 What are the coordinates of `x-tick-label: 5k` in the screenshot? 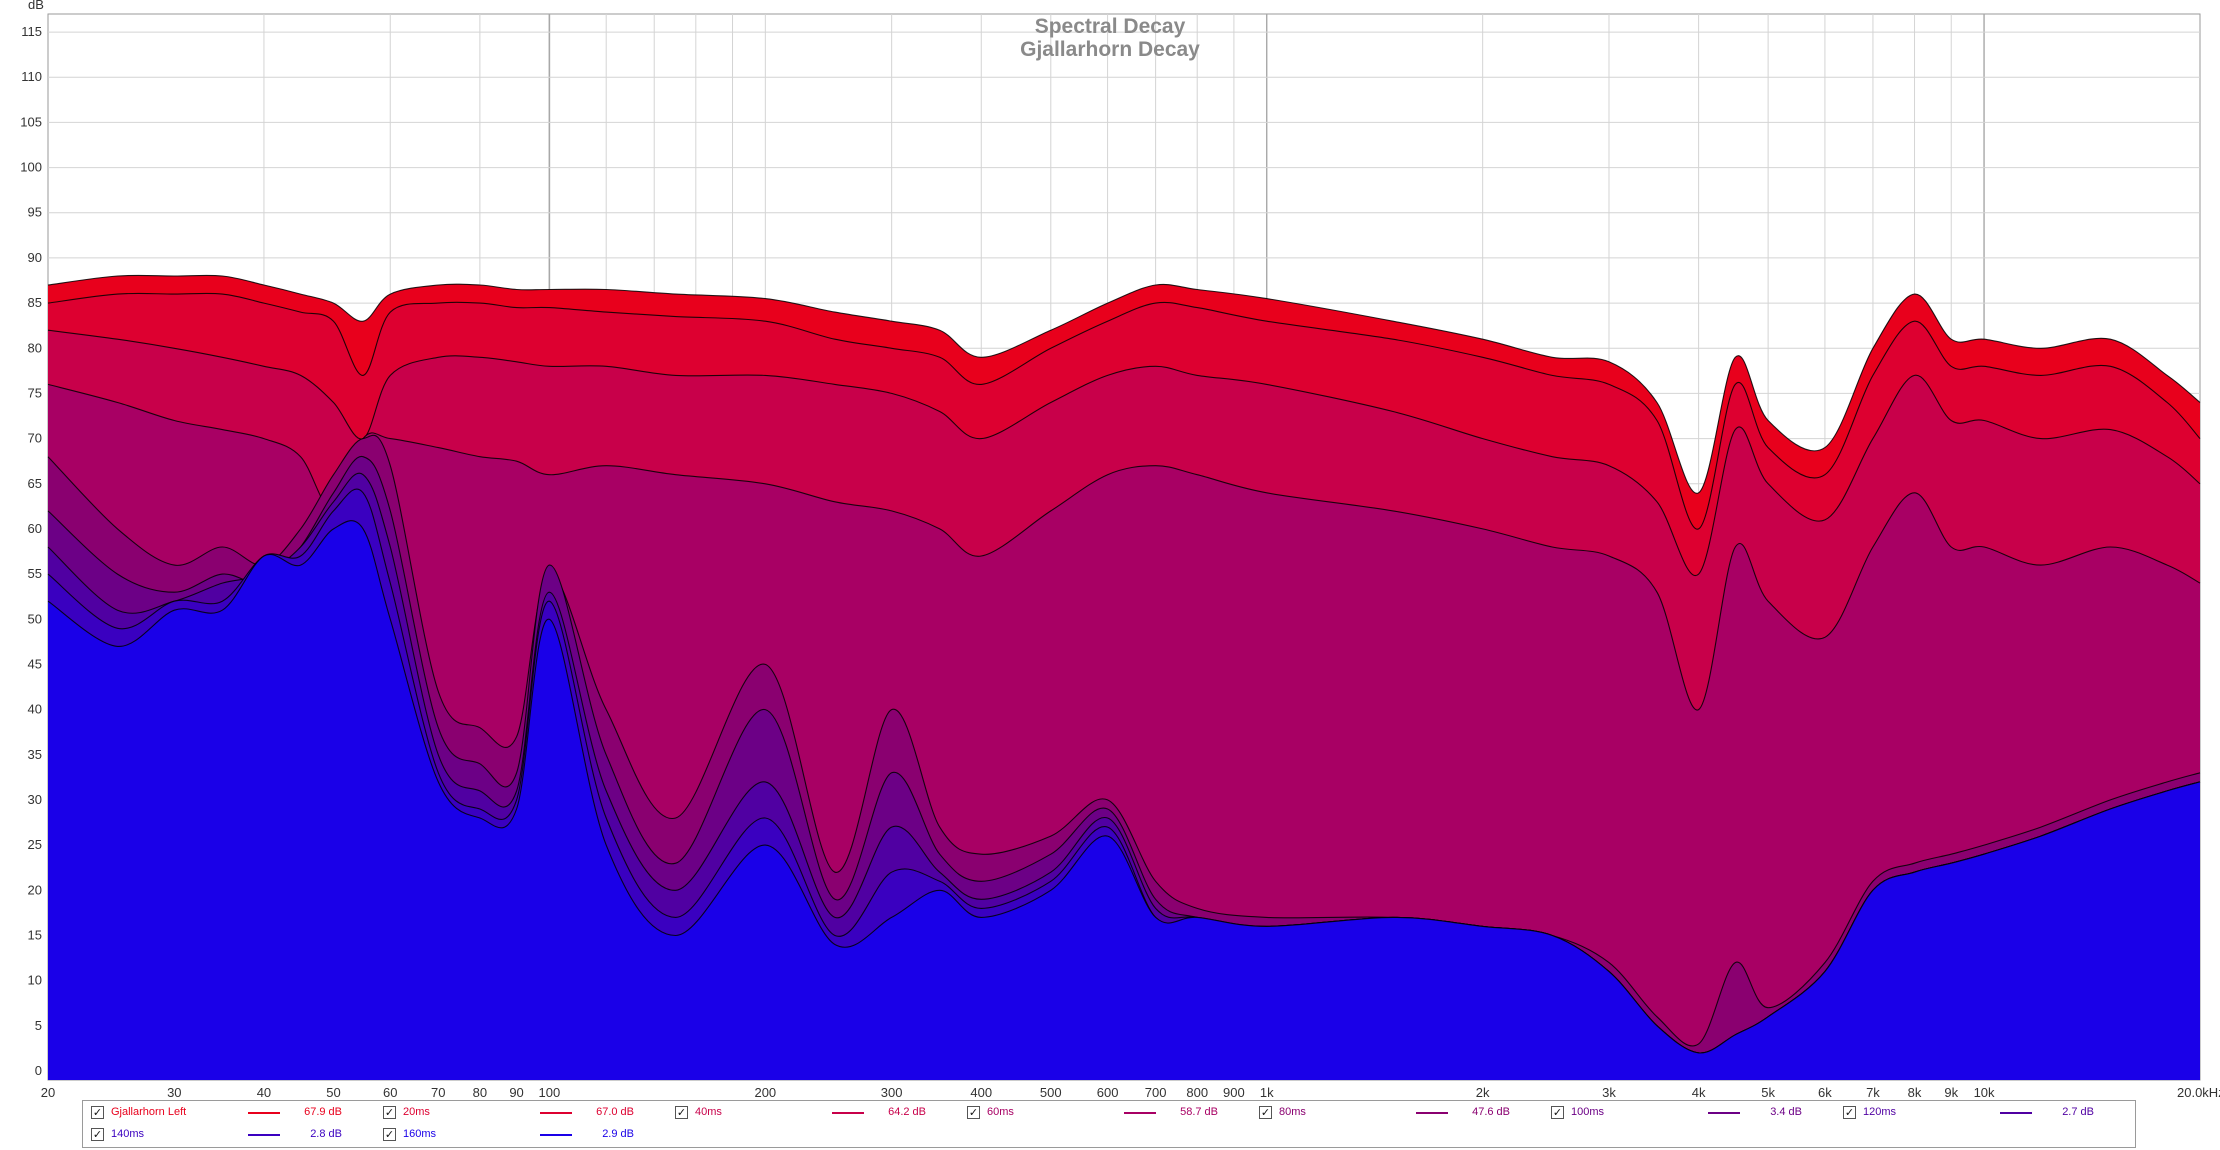 It's located at (1768, 1092).